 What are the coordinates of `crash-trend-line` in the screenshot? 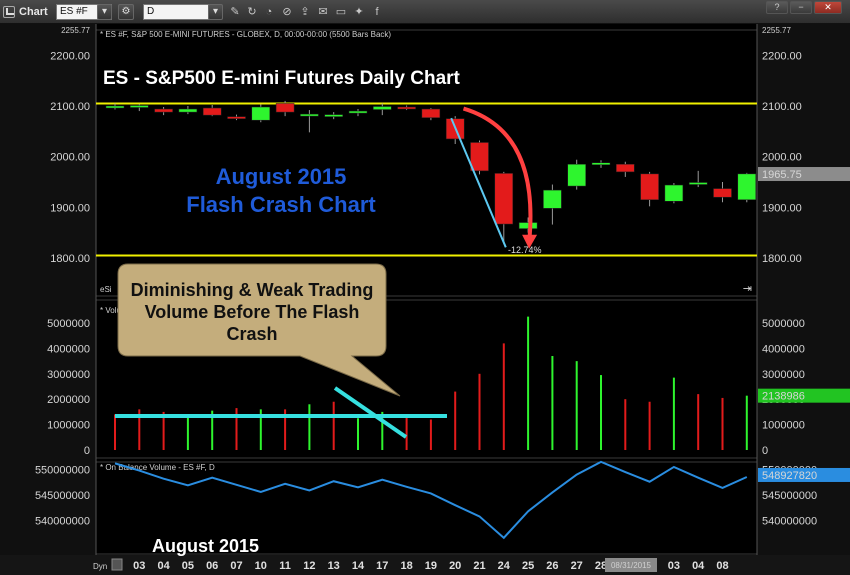 It's located at (478, 182).